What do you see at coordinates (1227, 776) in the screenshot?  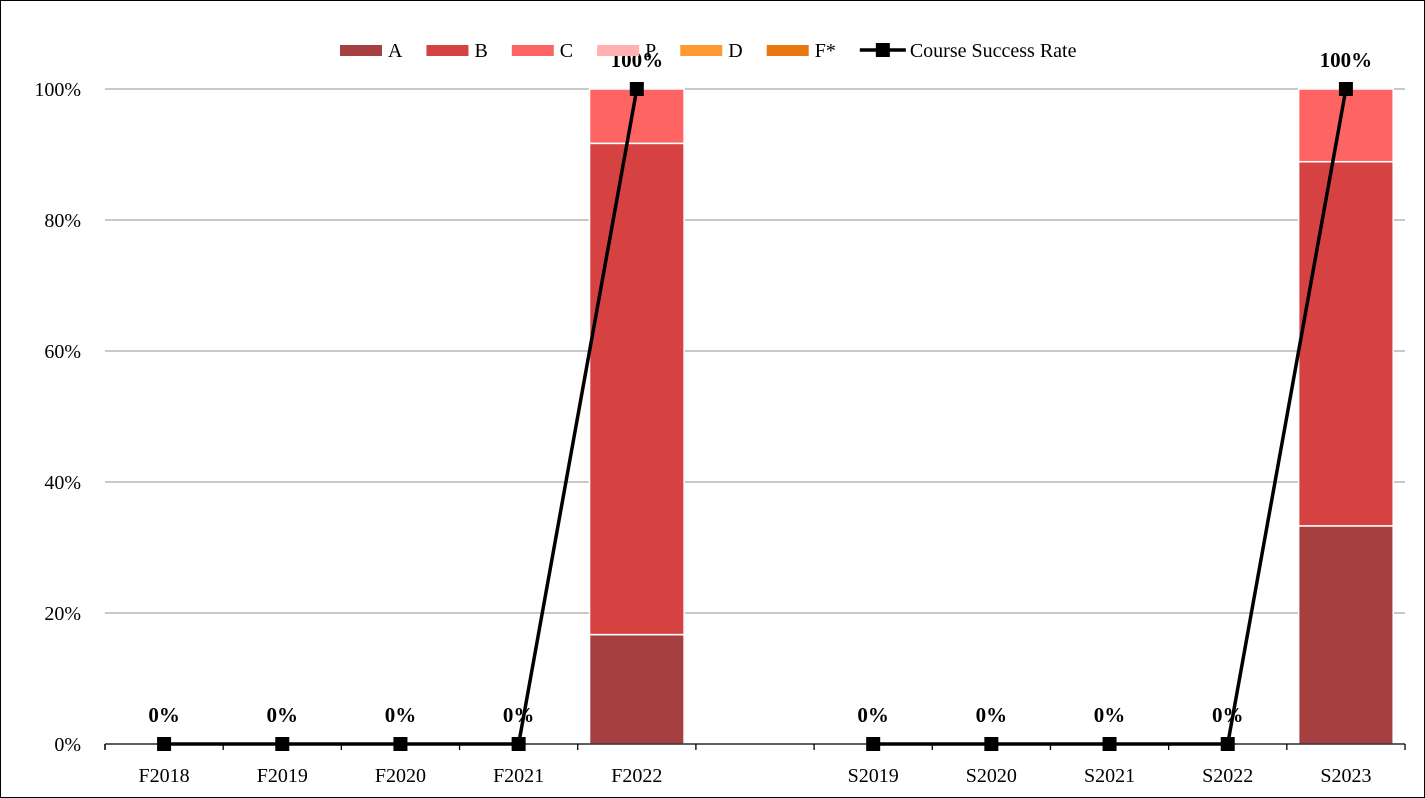 I see `x-tick-label: S2022` at bounding box center [1227, 776].